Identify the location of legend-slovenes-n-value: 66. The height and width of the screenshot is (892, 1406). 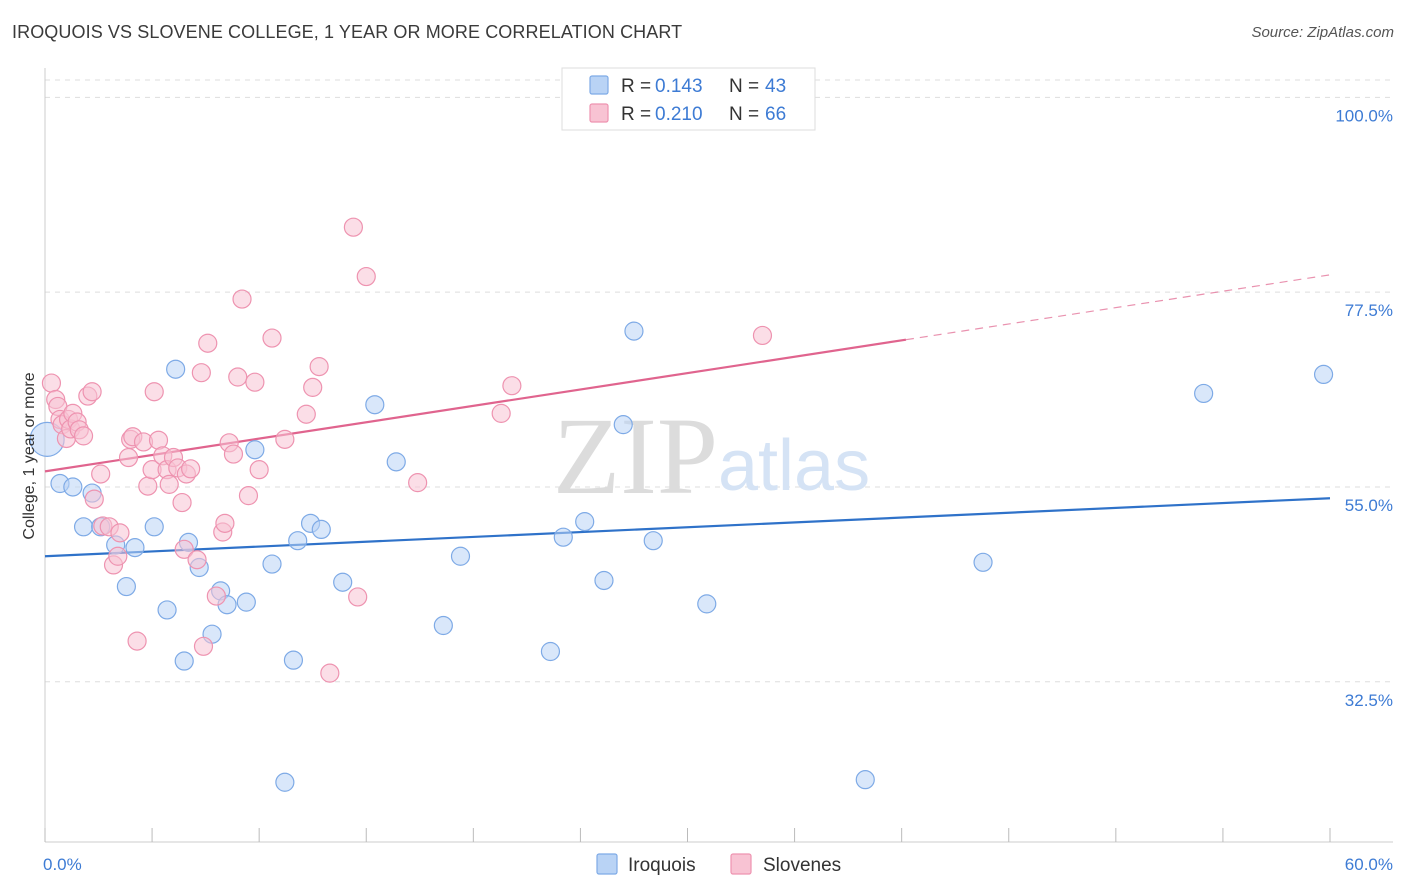
(775, 114).